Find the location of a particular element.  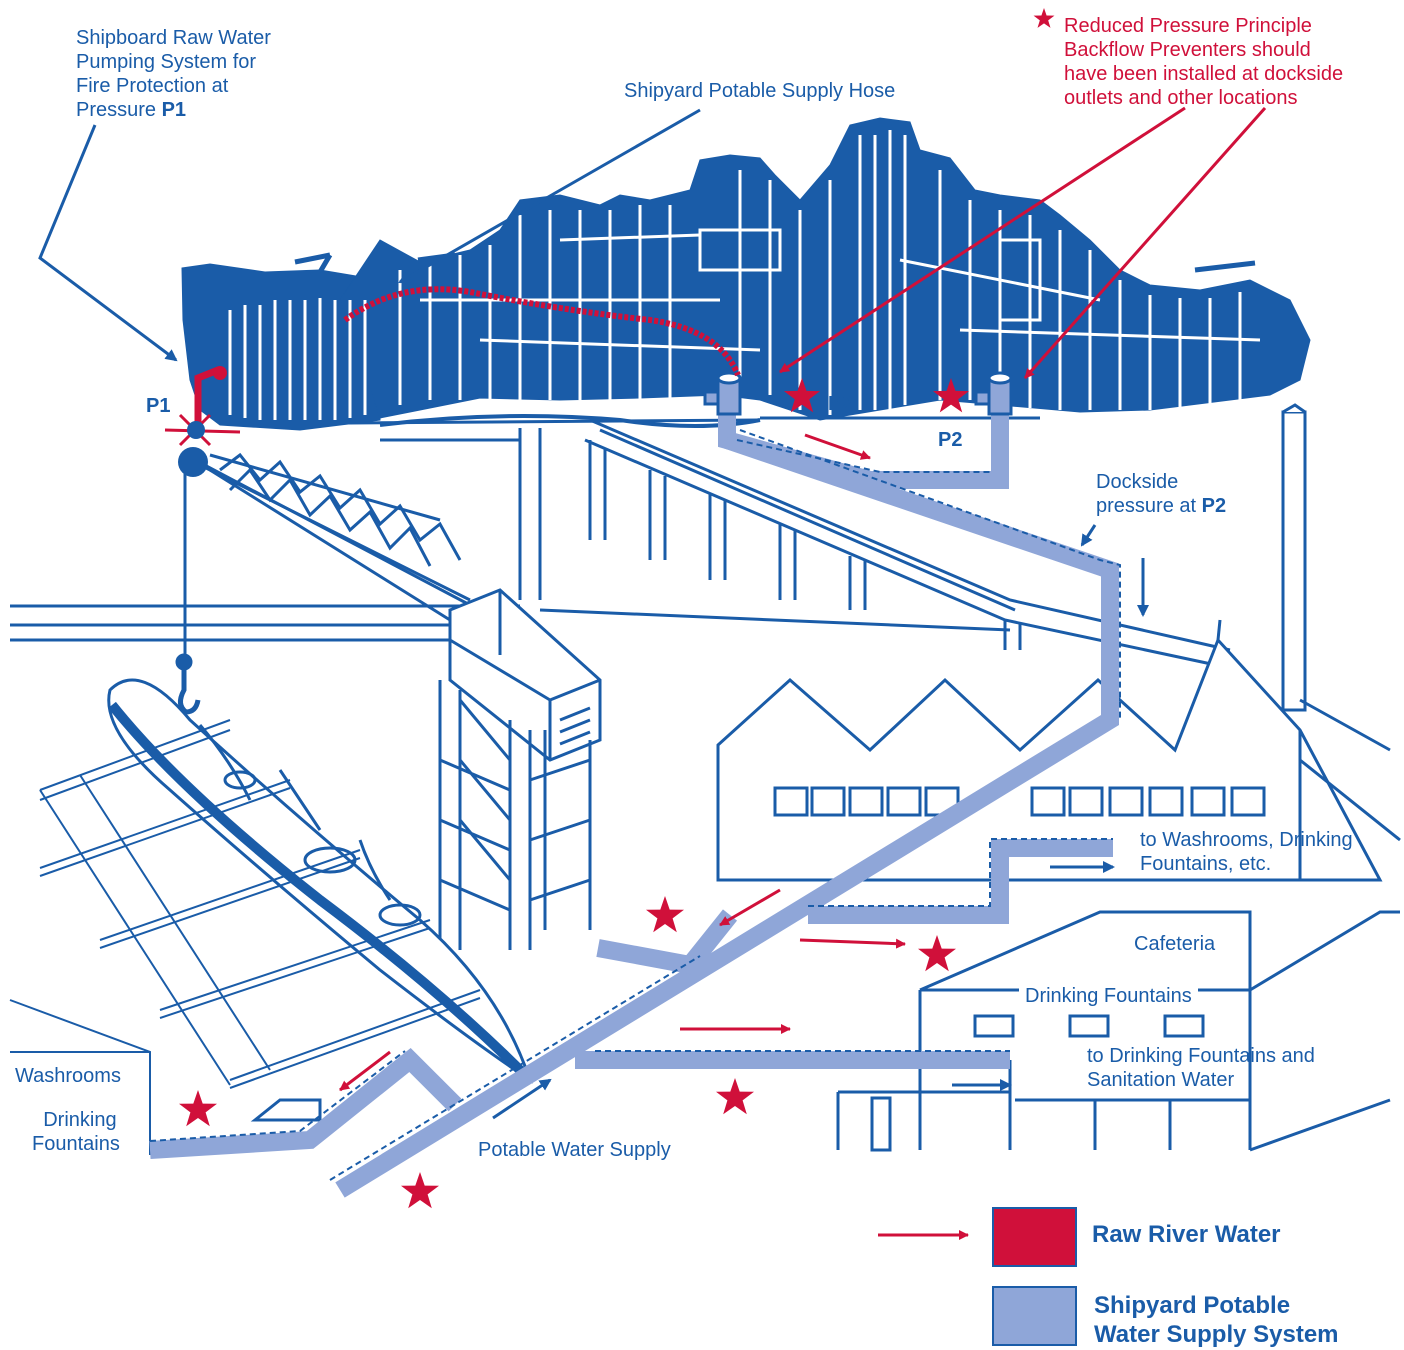

dockside-outlets is located at coordinates (858, 393).